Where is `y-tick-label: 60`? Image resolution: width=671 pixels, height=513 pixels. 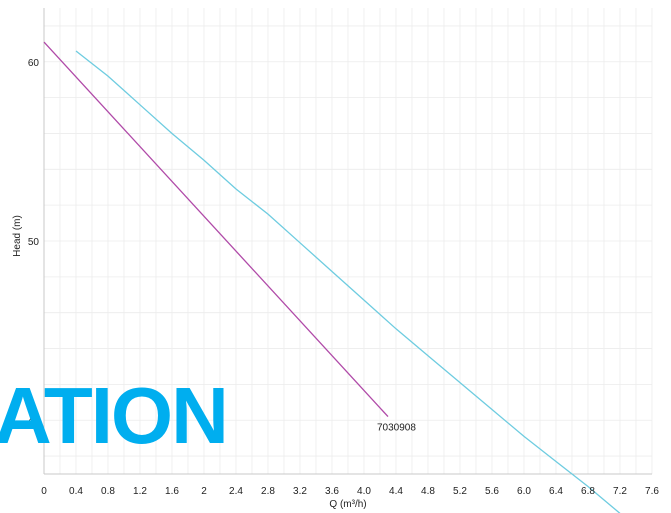
y-tick-label: 60 is located at coordinates (34, 63).